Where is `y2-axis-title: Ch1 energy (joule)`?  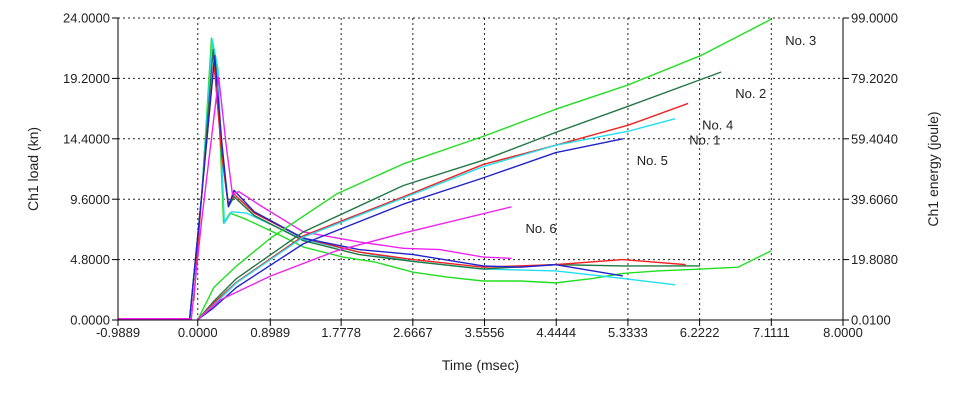
y2-axis-title: Ch1 energy (joule) is located at coordinates (932, 169).